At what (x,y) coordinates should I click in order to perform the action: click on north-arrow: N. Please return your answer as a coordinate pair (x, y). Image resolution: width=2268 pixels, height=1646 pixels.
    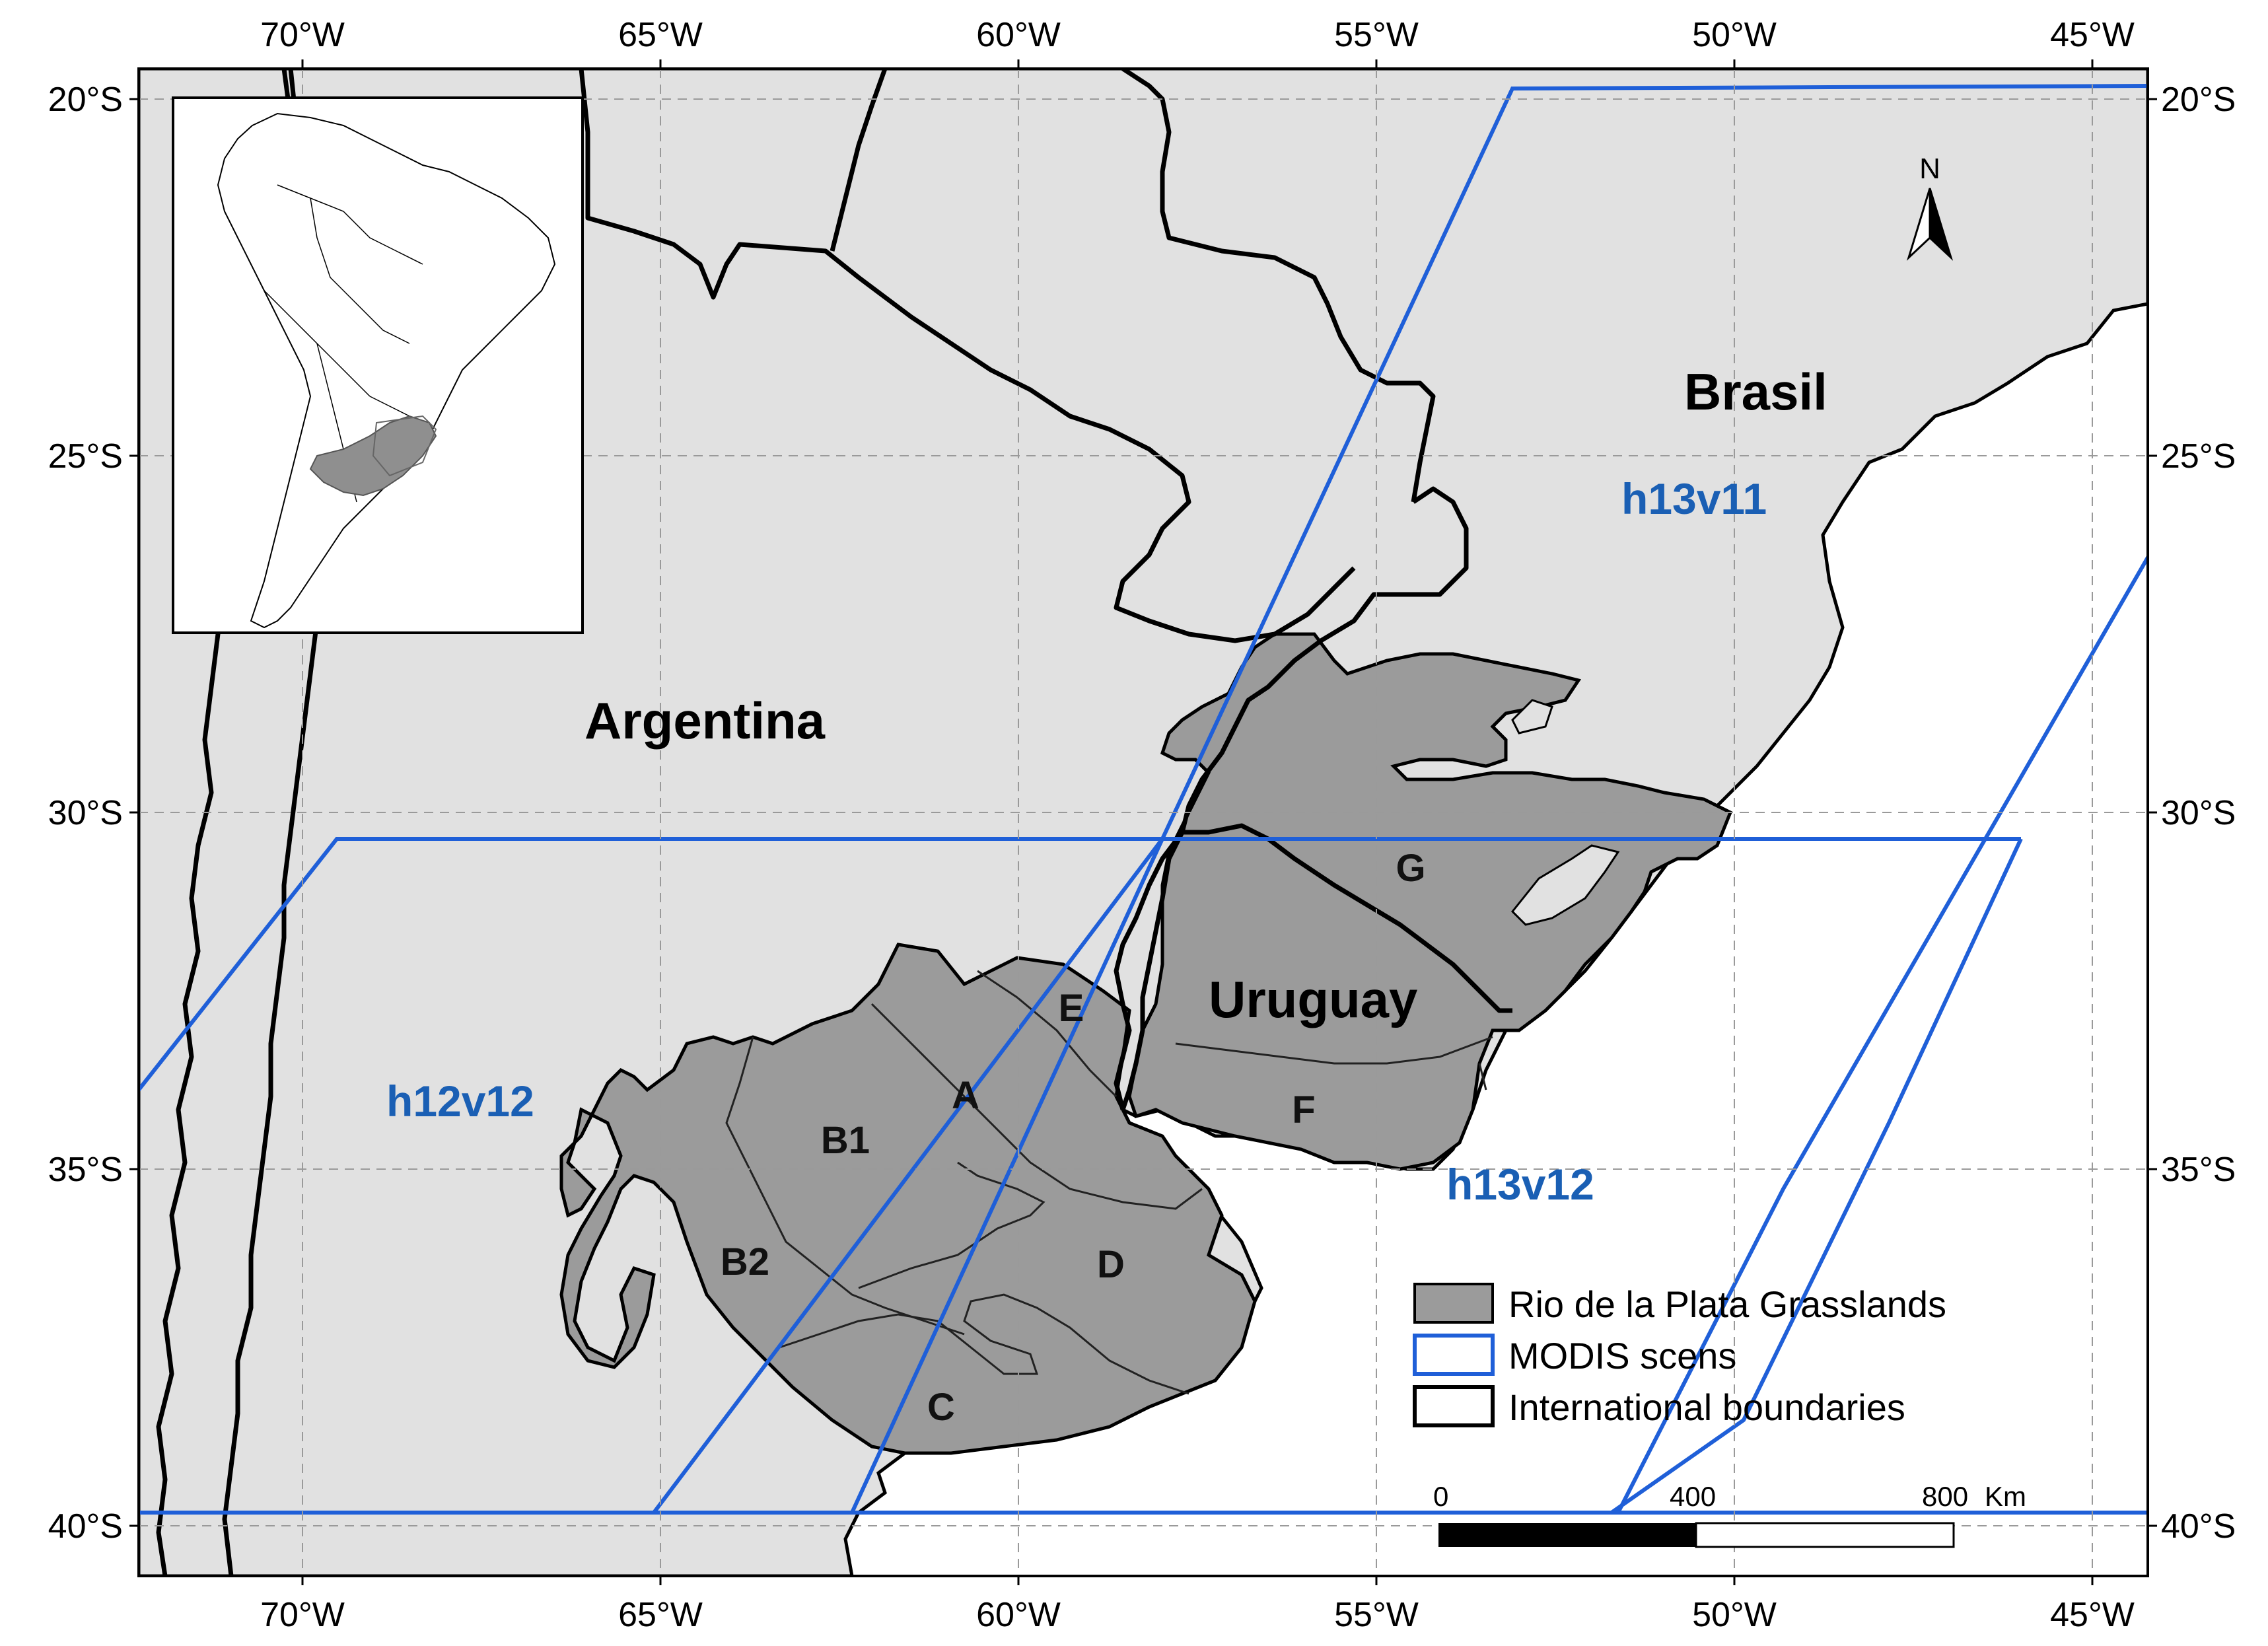
    Looking at the image, I should click on (1930, 207).